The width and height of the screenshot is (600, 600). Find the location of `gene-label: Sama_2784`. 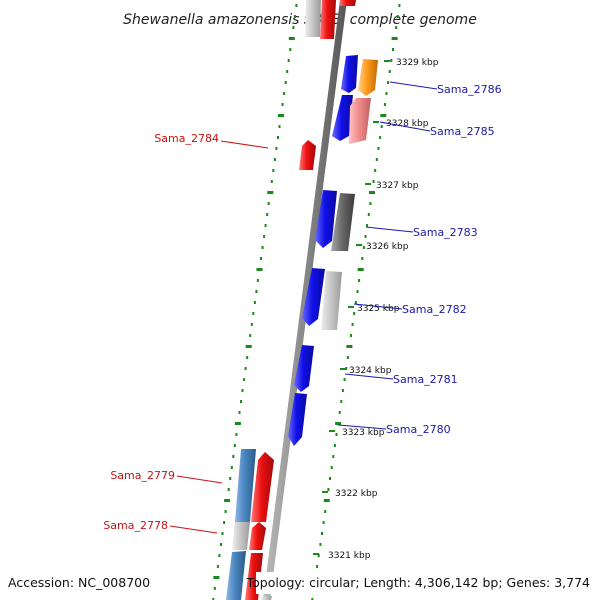

gene-label: Sama_2784 is located at coordinates (186, 138).